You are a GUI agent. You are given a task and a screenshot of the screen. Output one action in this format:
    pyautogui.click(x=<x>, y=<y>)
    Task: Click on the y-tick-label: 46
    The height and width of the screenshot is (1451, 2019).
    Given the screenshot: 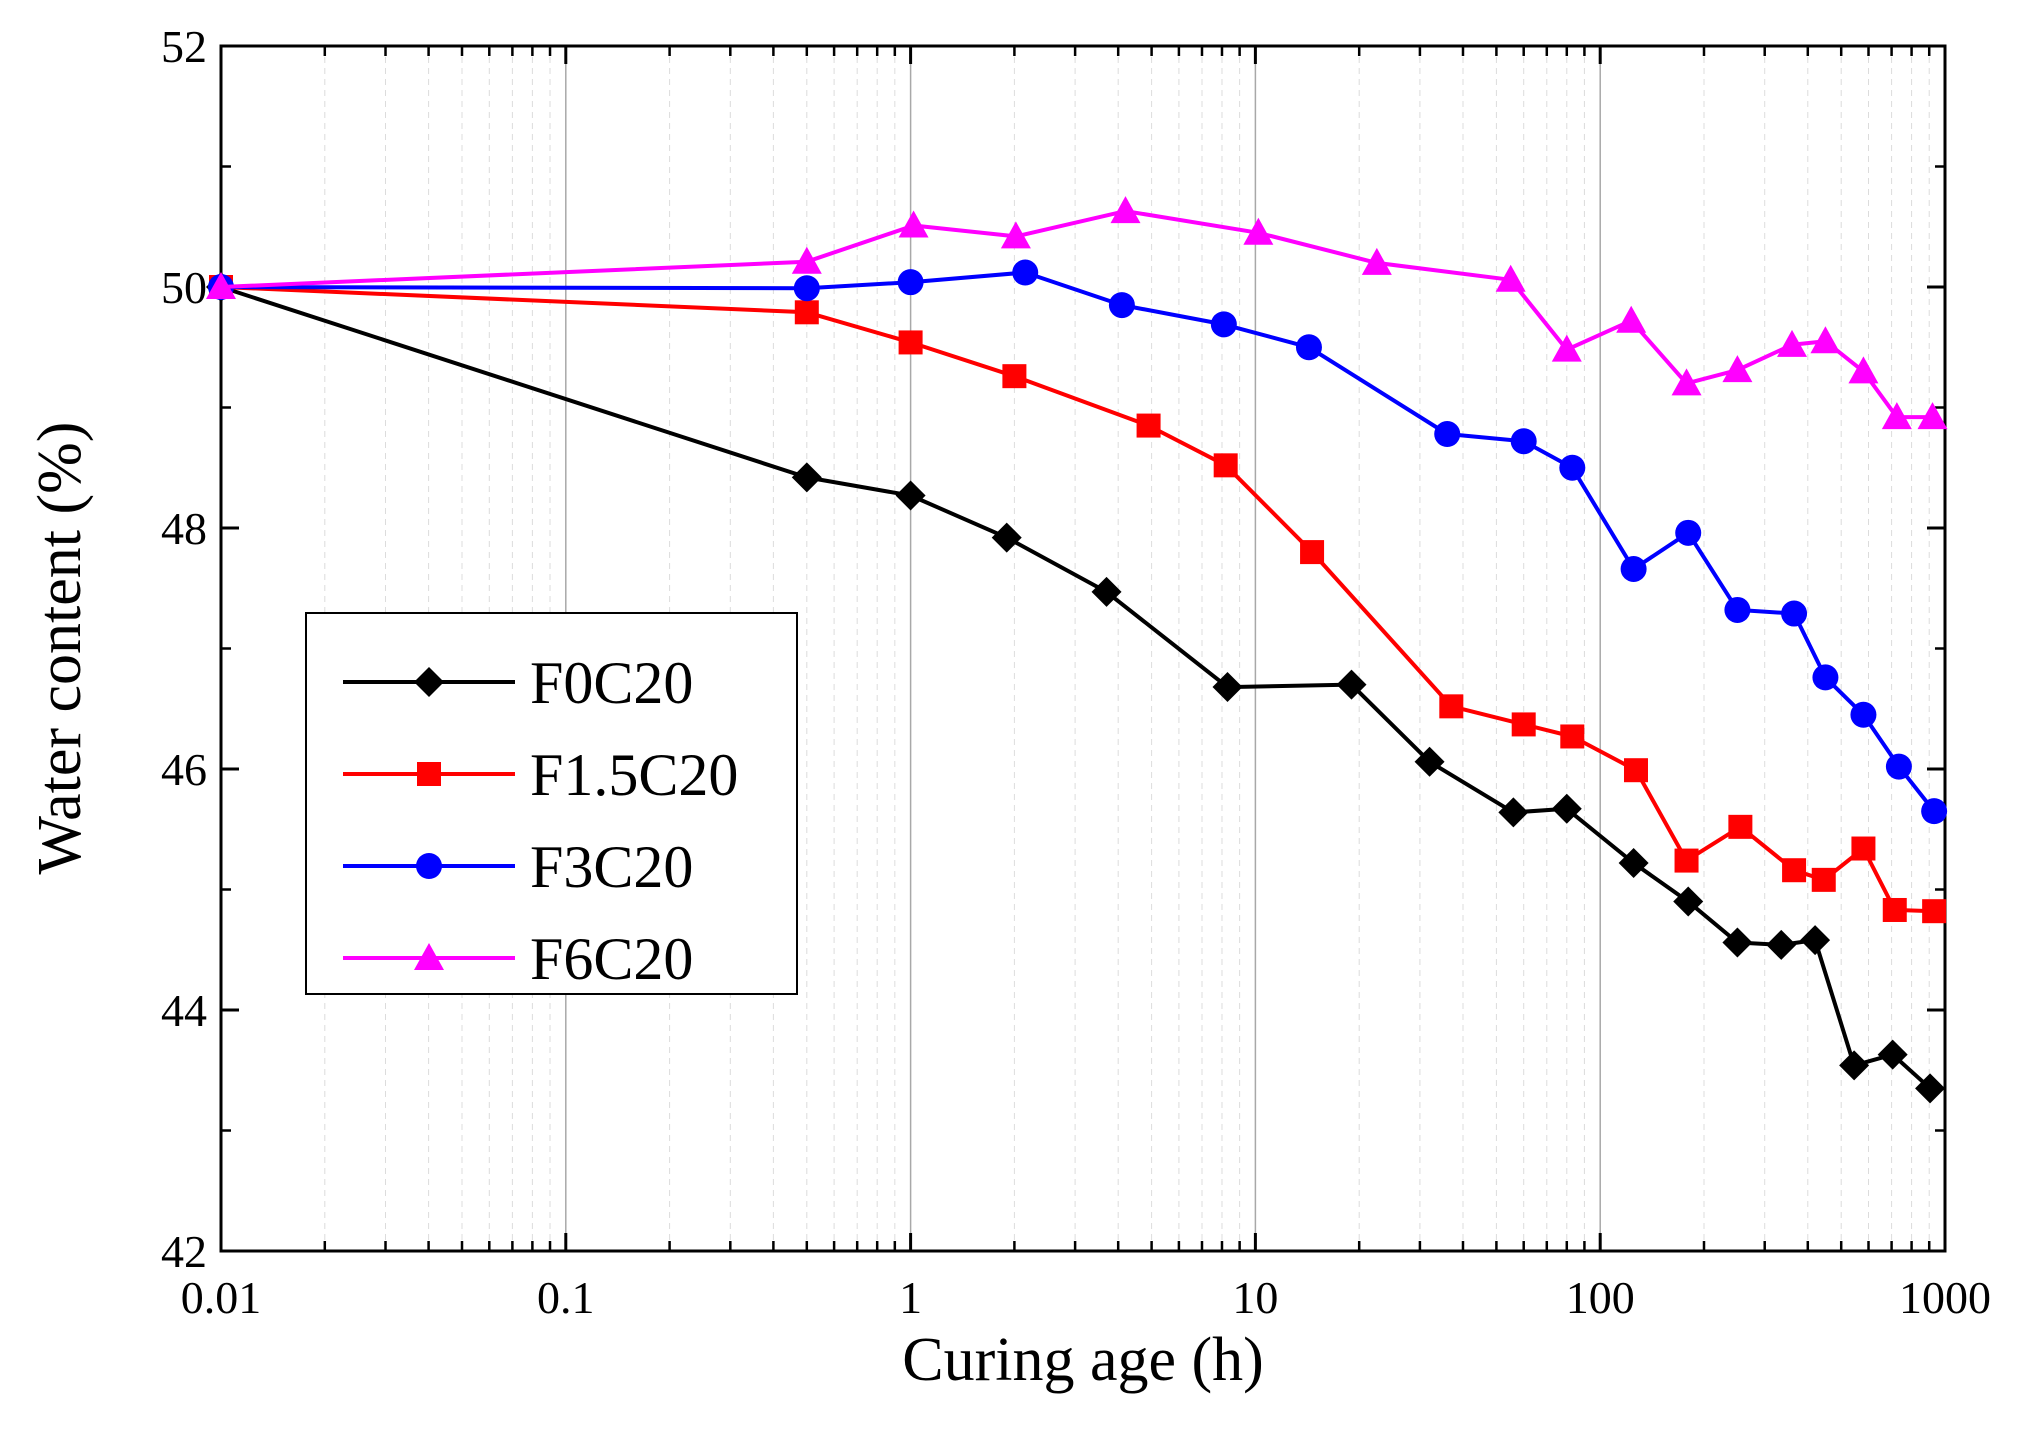 What is the action you would take?
    pyautogui.click(x=184, y=769)
    